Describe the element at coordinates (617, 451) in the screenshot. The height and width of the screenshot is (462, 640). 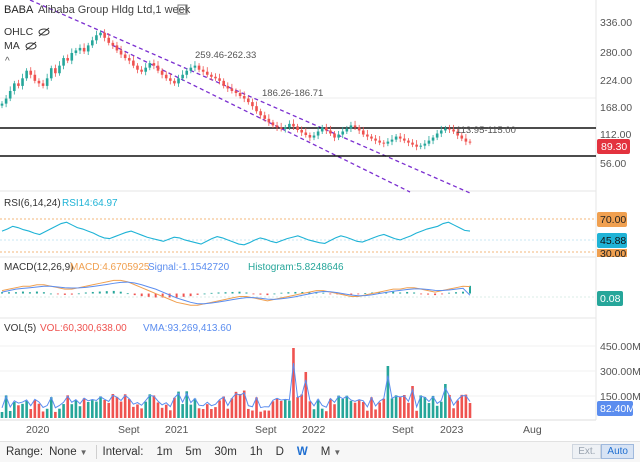
I see `auto-button: Auto` at that location.